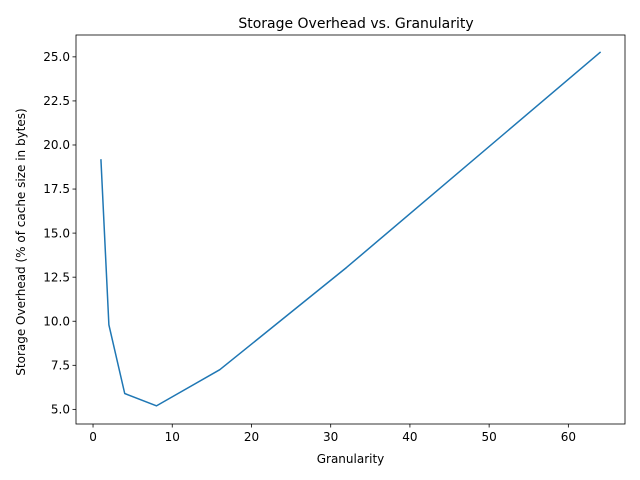  Describe the element at coordinates (56, 321) in the screenshot. I see `y-tick-label: 10.0` at that location.